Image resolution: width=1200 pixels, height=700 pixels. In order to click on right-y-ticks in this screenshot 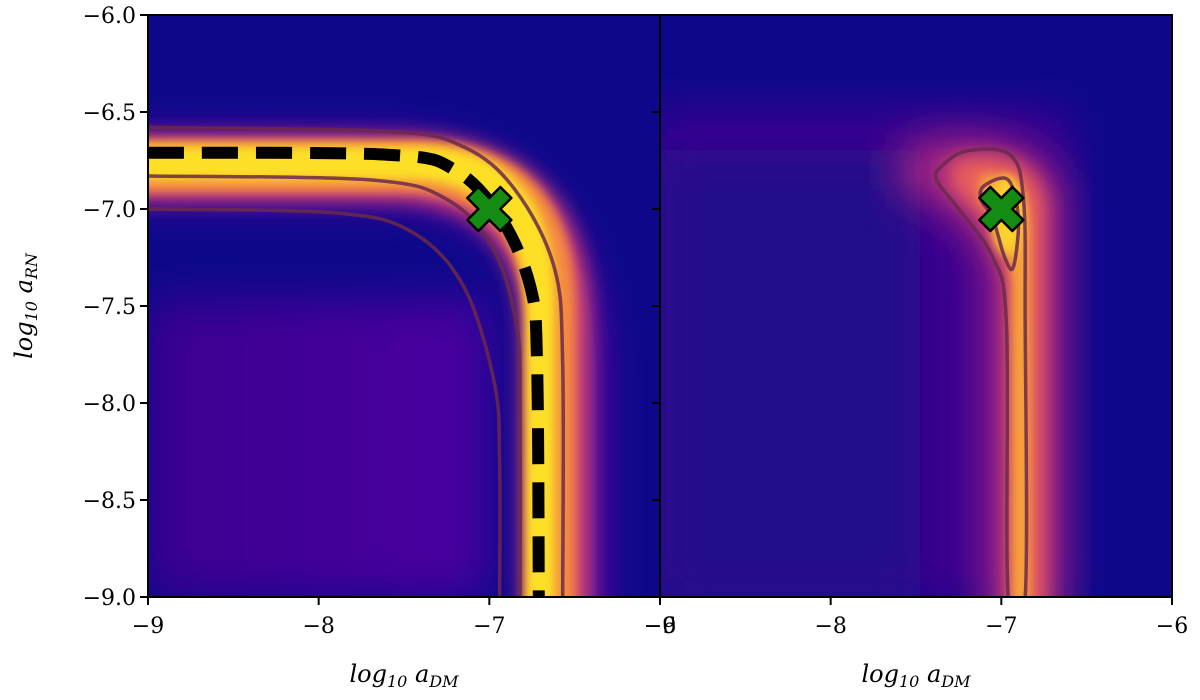, I will do `click(656, 306)`.